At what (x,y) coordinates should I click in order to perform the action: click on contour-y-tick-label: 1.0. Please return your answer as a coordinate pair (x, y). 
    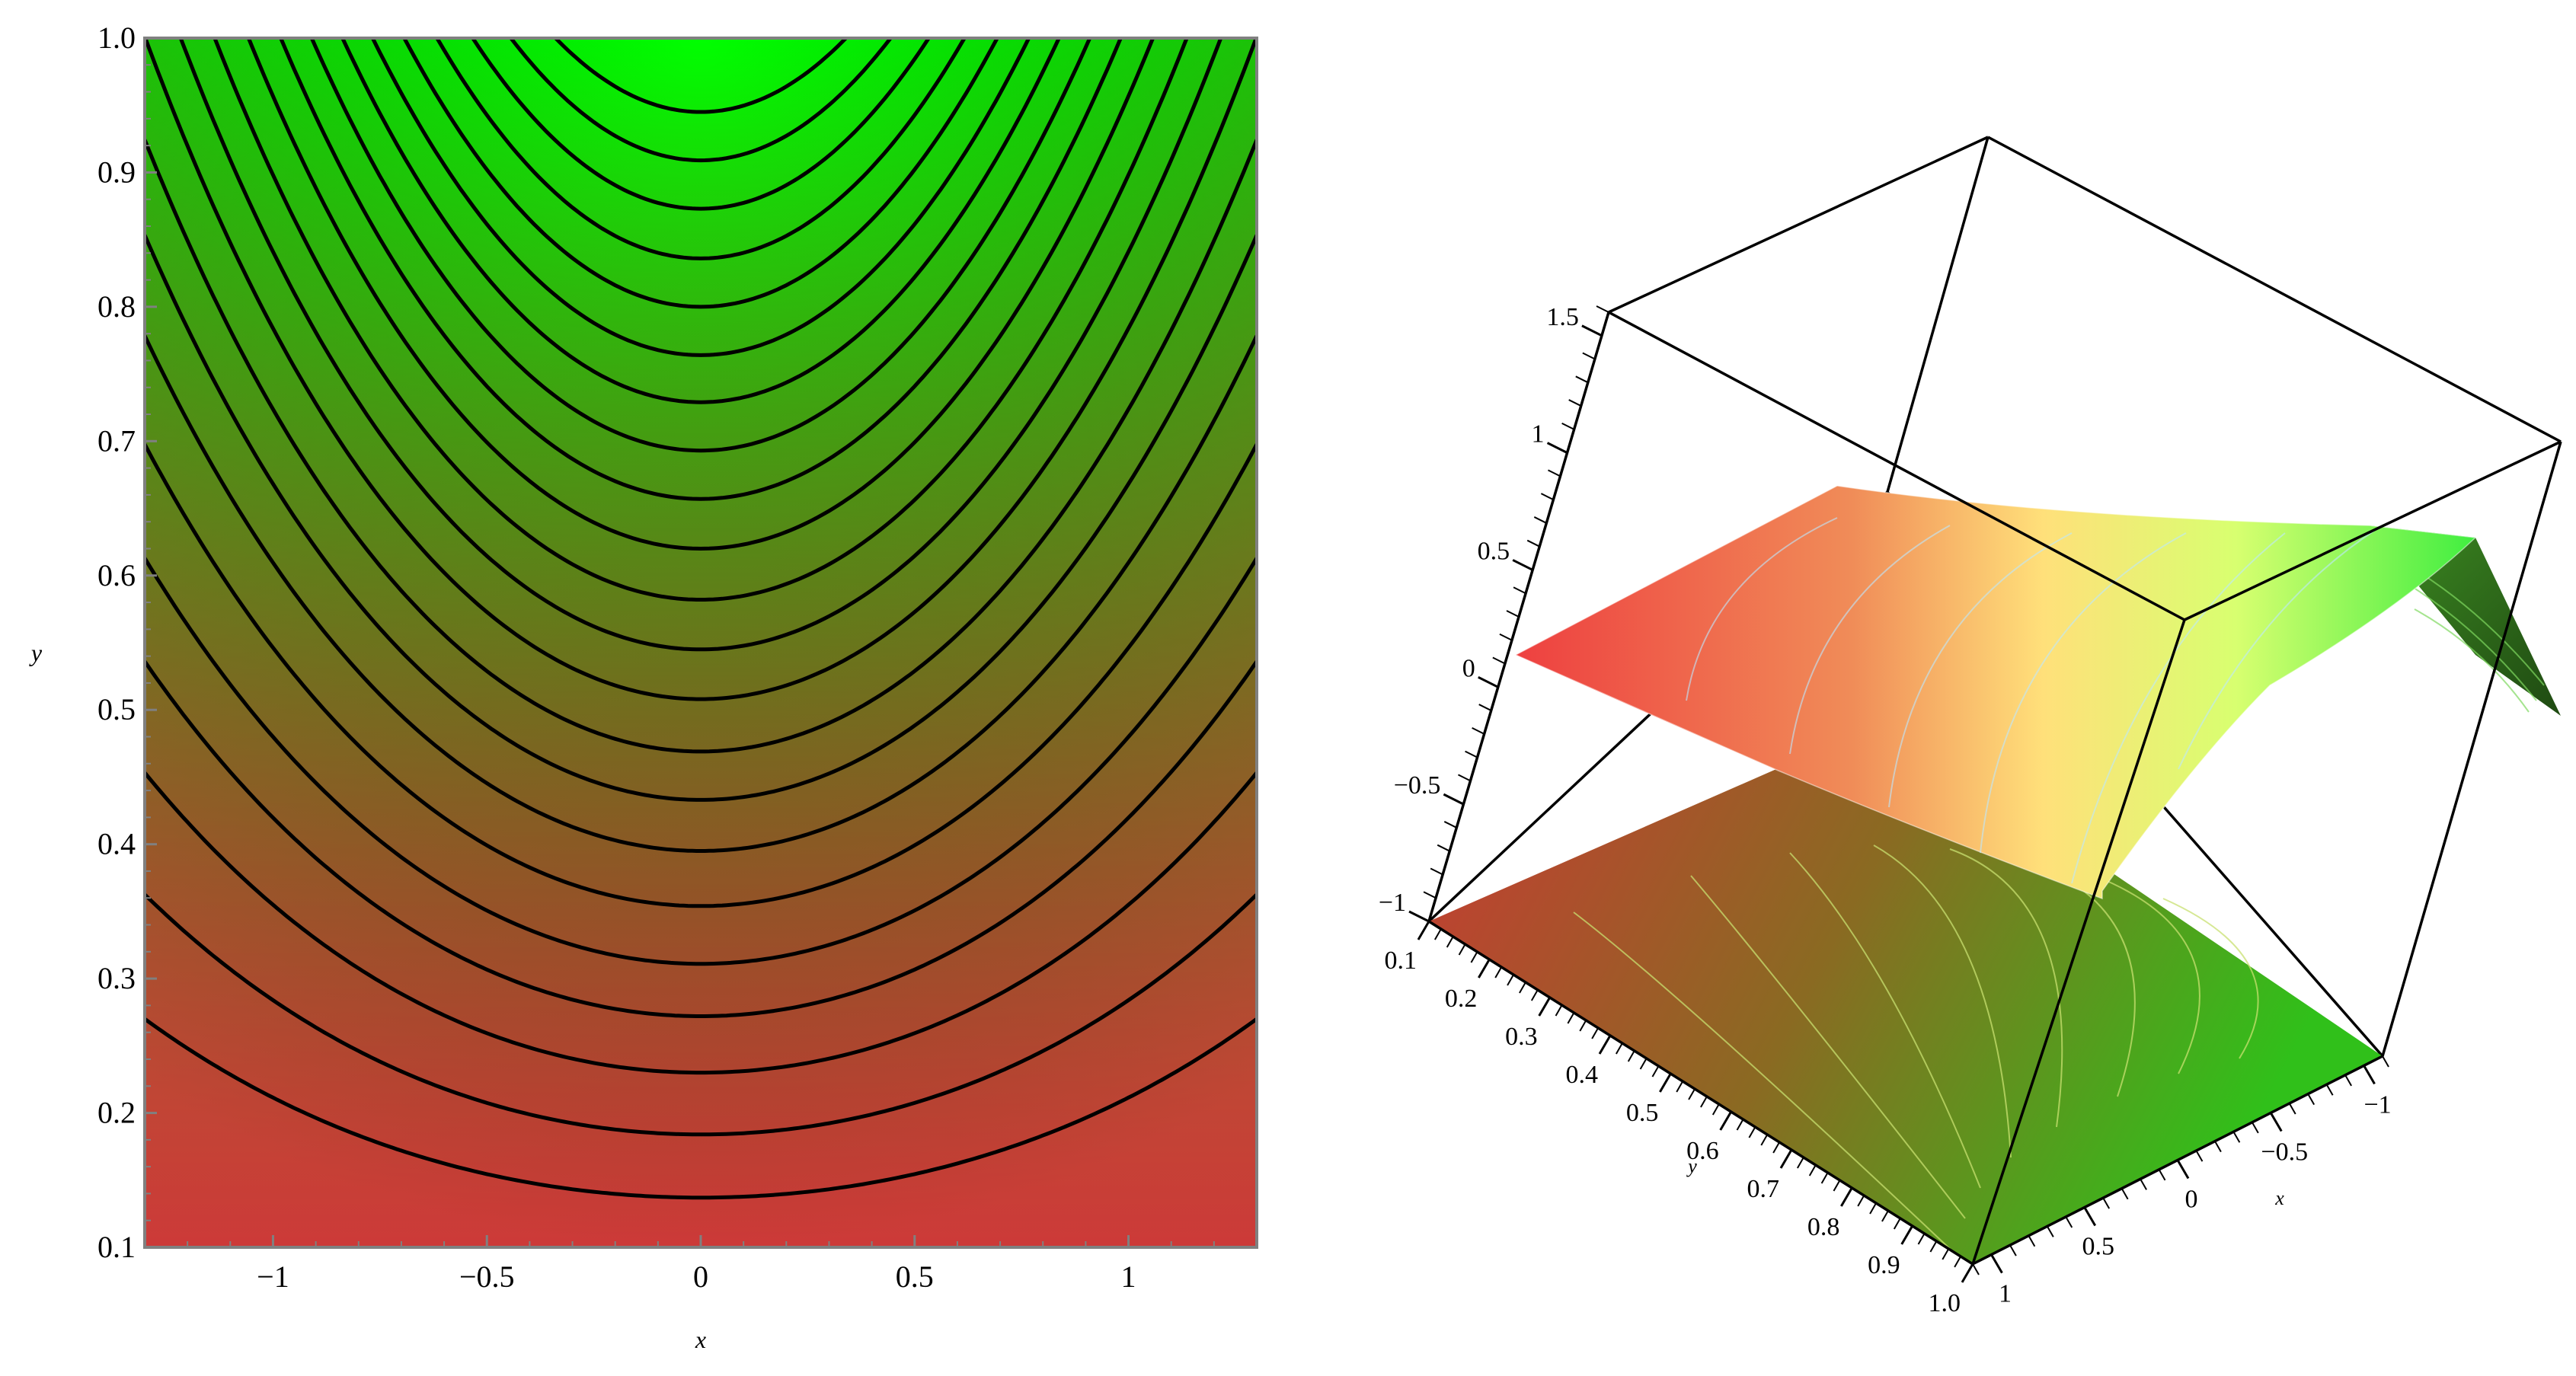
    Looking at the image, I should click on (117, 38).